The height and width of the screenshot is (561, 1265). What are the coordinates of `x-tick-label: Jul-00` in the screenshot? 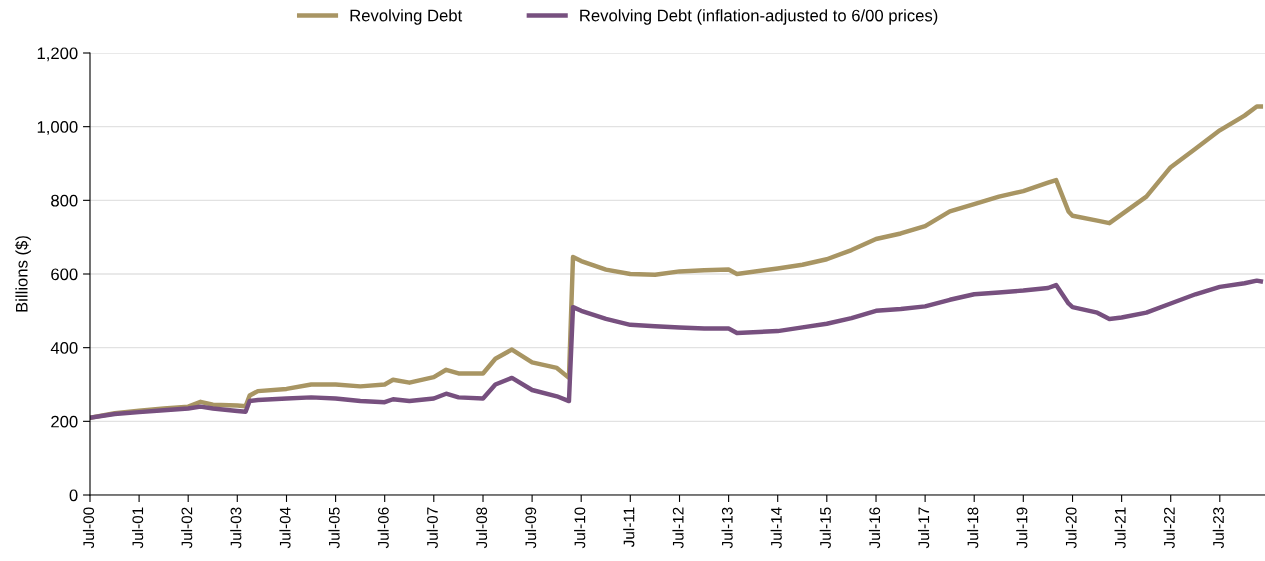 It's located at (88, 528).